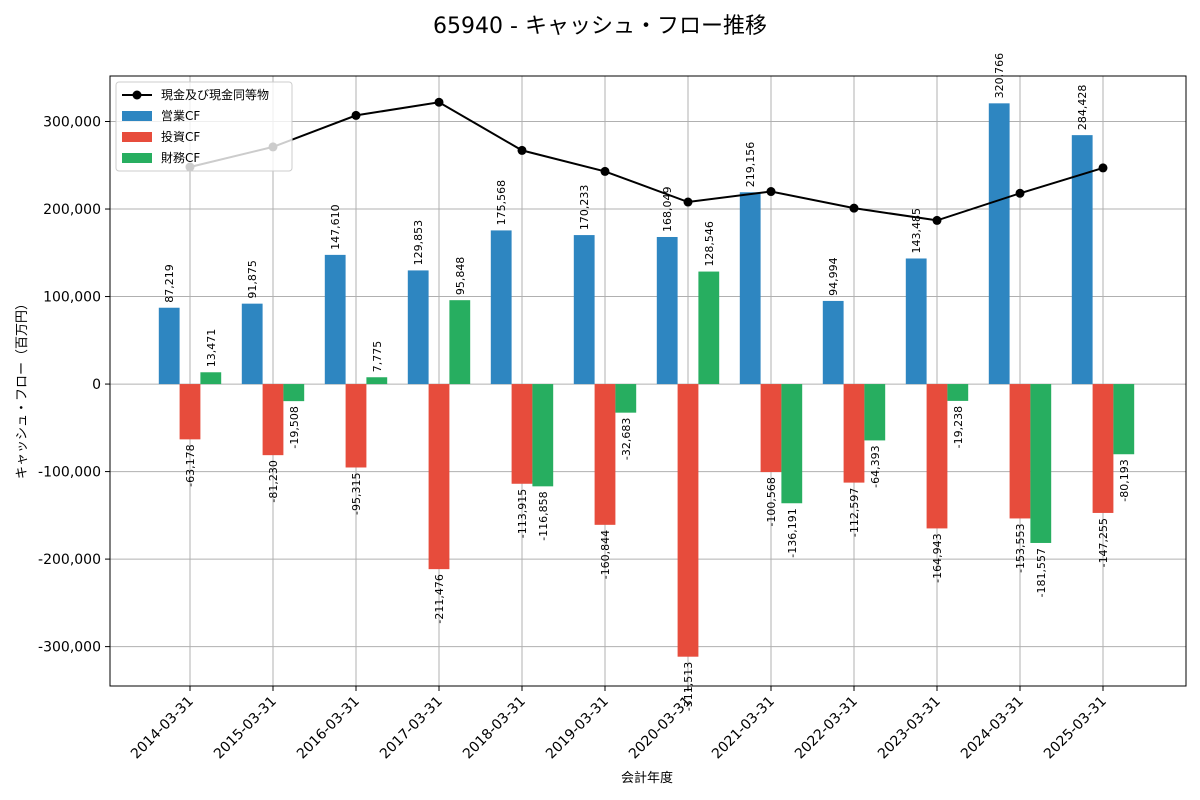 The image size is (1200, 800). Describe the element at coordinates (460, 276) in the screenshot. I see `bar-value-label: 95,848` at that location.